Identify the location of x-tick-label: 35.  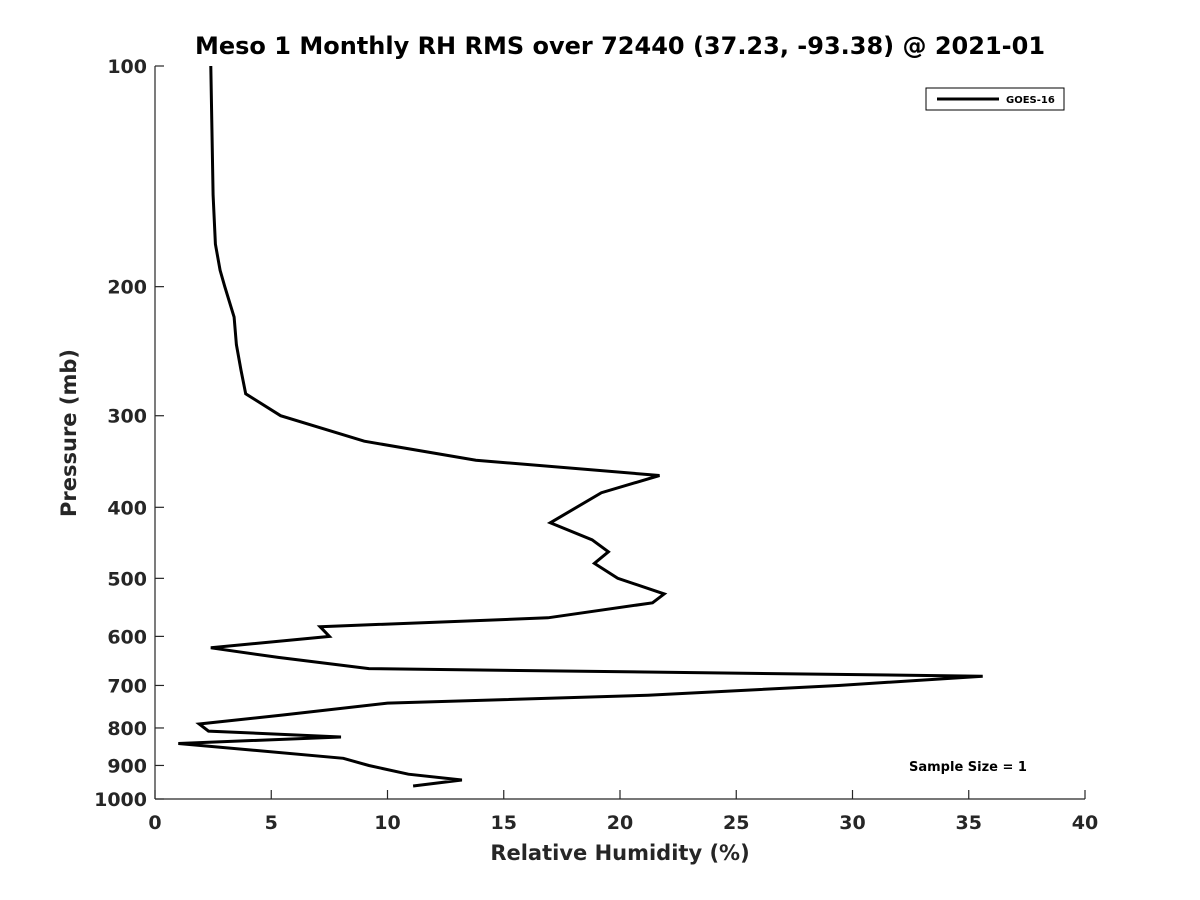
(969, 823).